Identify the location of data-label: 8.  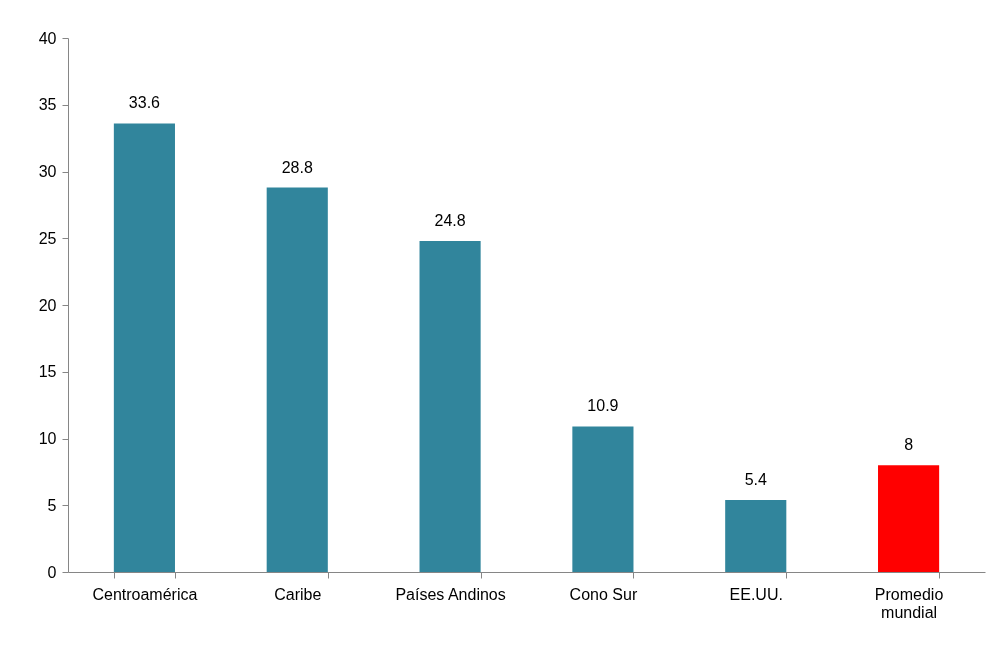
(909, 445).